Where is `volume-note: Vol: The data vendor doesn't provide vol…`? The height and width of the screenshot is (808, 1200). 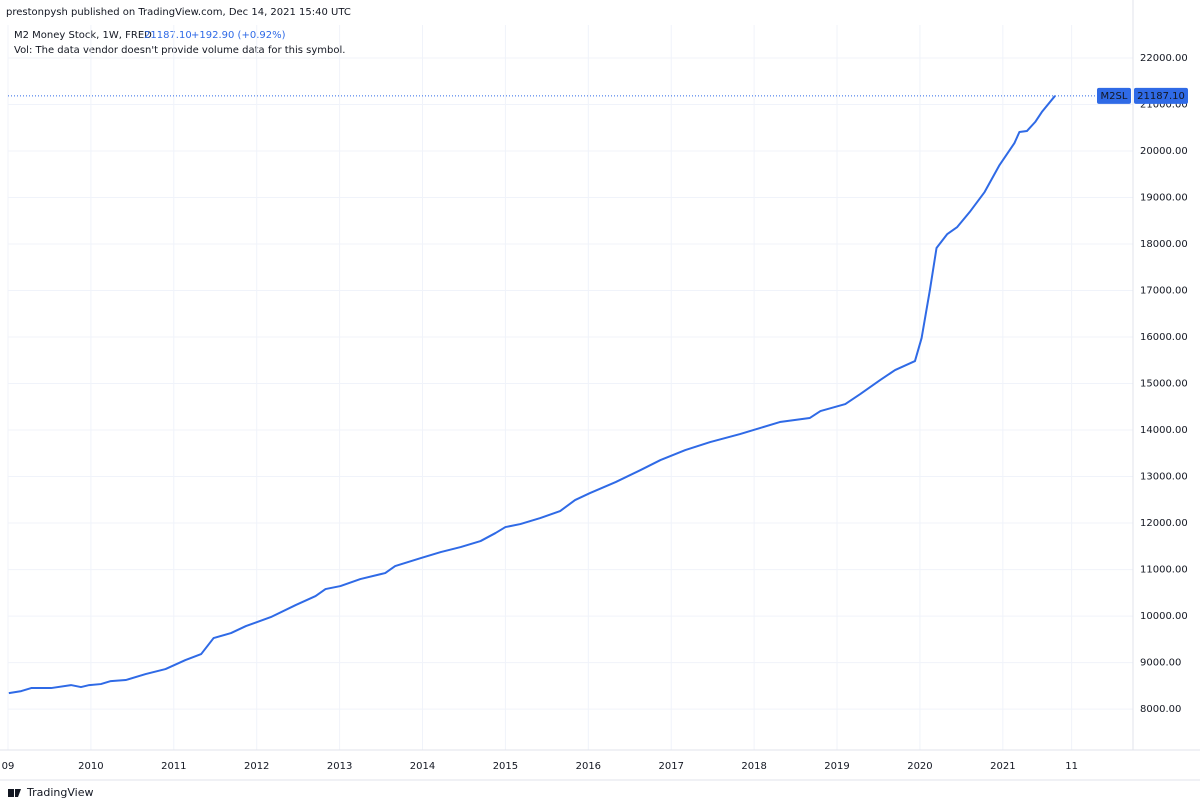
volume-note: Vol: The data vendor doesn't provide vol… is located at coordinates (179, 50).